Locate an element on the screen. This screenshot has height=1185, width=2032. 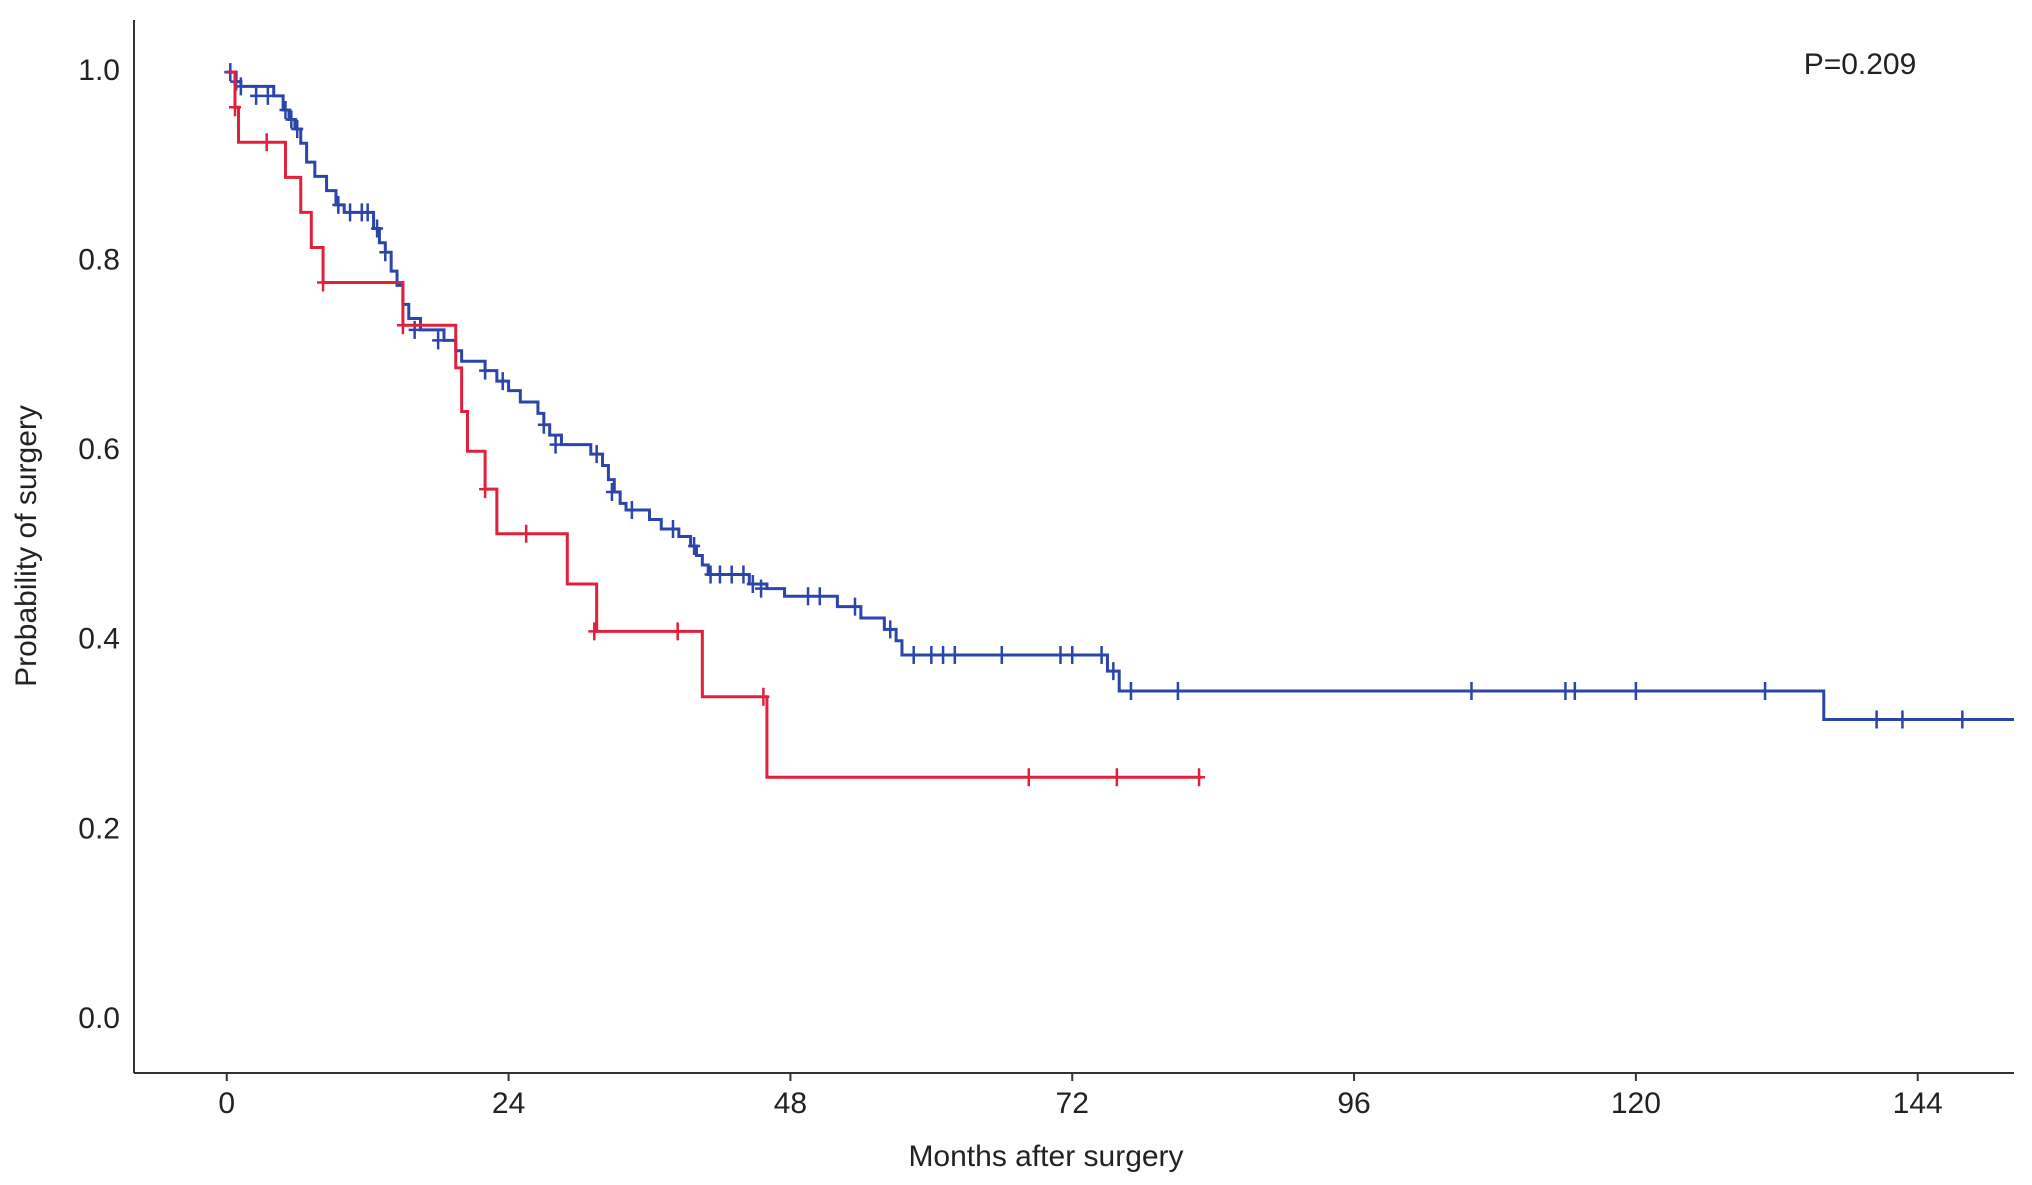
y-tick-label: 0.6 is located at coordinates (99, 449).